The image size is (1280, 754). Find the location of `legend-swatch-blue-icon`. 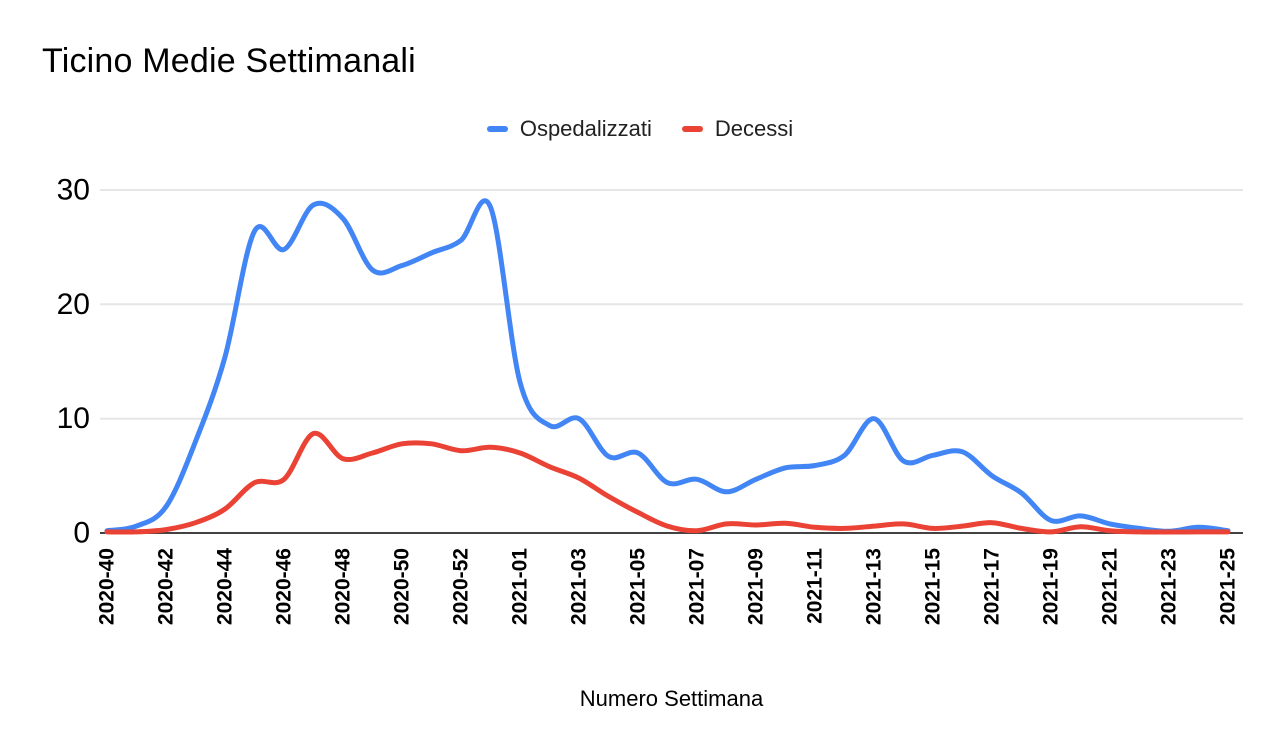

legend-swatch-blue-icon is located at coordinates (497, 129).